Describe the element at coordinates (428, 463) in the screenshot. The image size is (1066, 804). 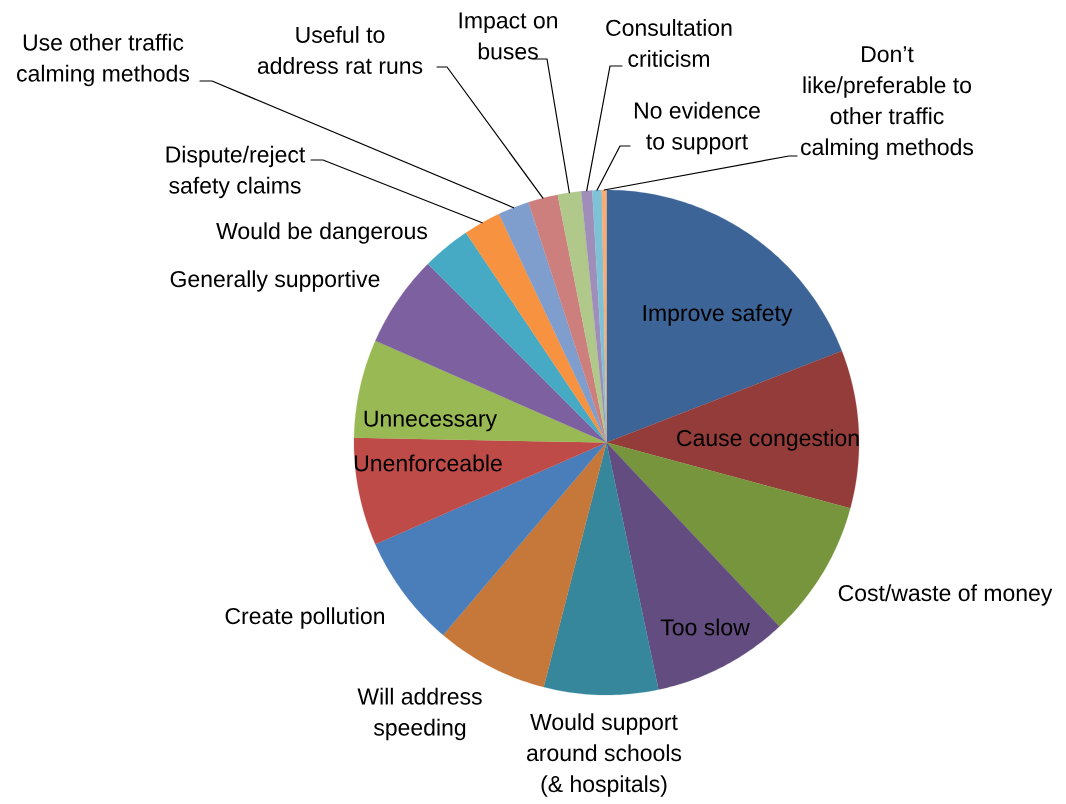
I see `slice-label: Unenforceable` at that location.